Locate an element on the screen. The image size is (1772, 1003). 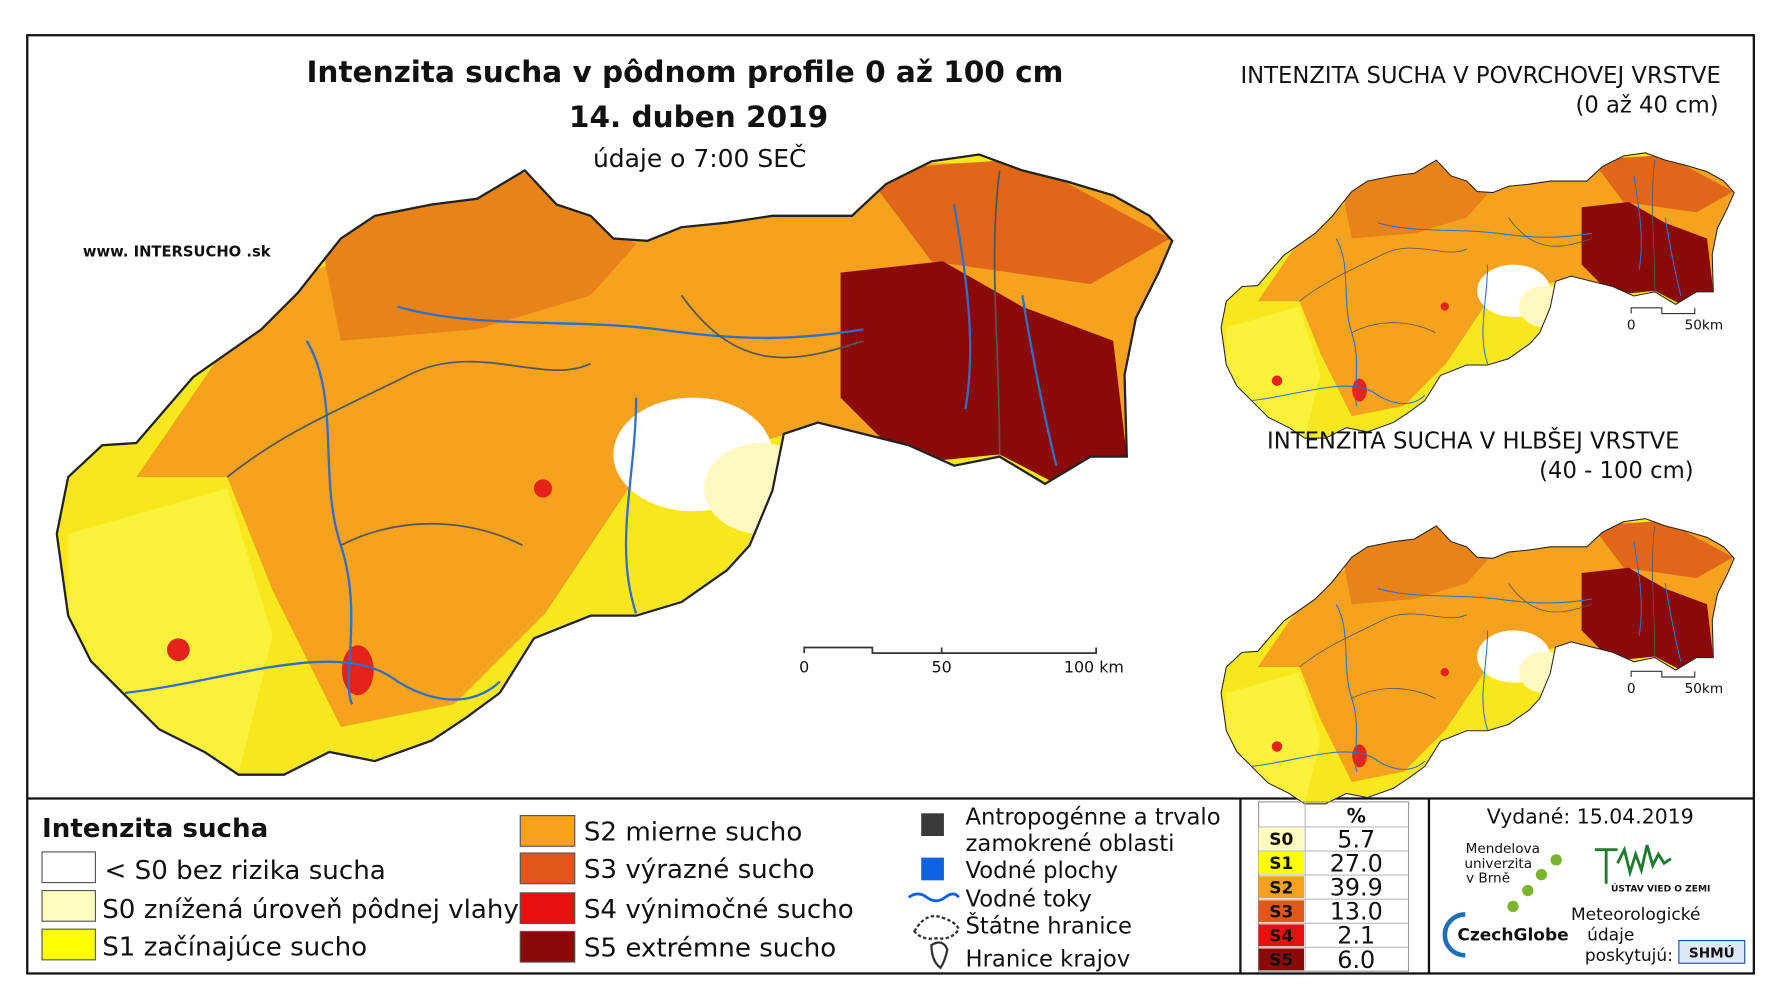
percent-table: % S0 5.7 S1 27.0 S2 39.9 S3 13.0 S4 2.1 S5 6.0 is located at coordinates (1334, 887).